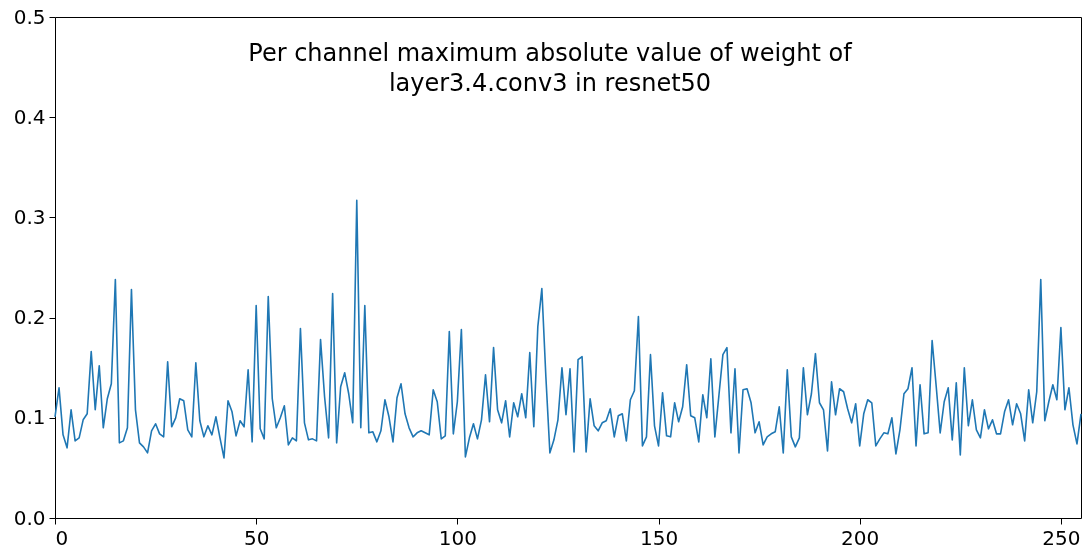 The image size is (1082, 545). What do you see at coordinates (29, 317) in the screenshot?
I see `y-tick-label: 0.2` at bounding box center [29, 317].